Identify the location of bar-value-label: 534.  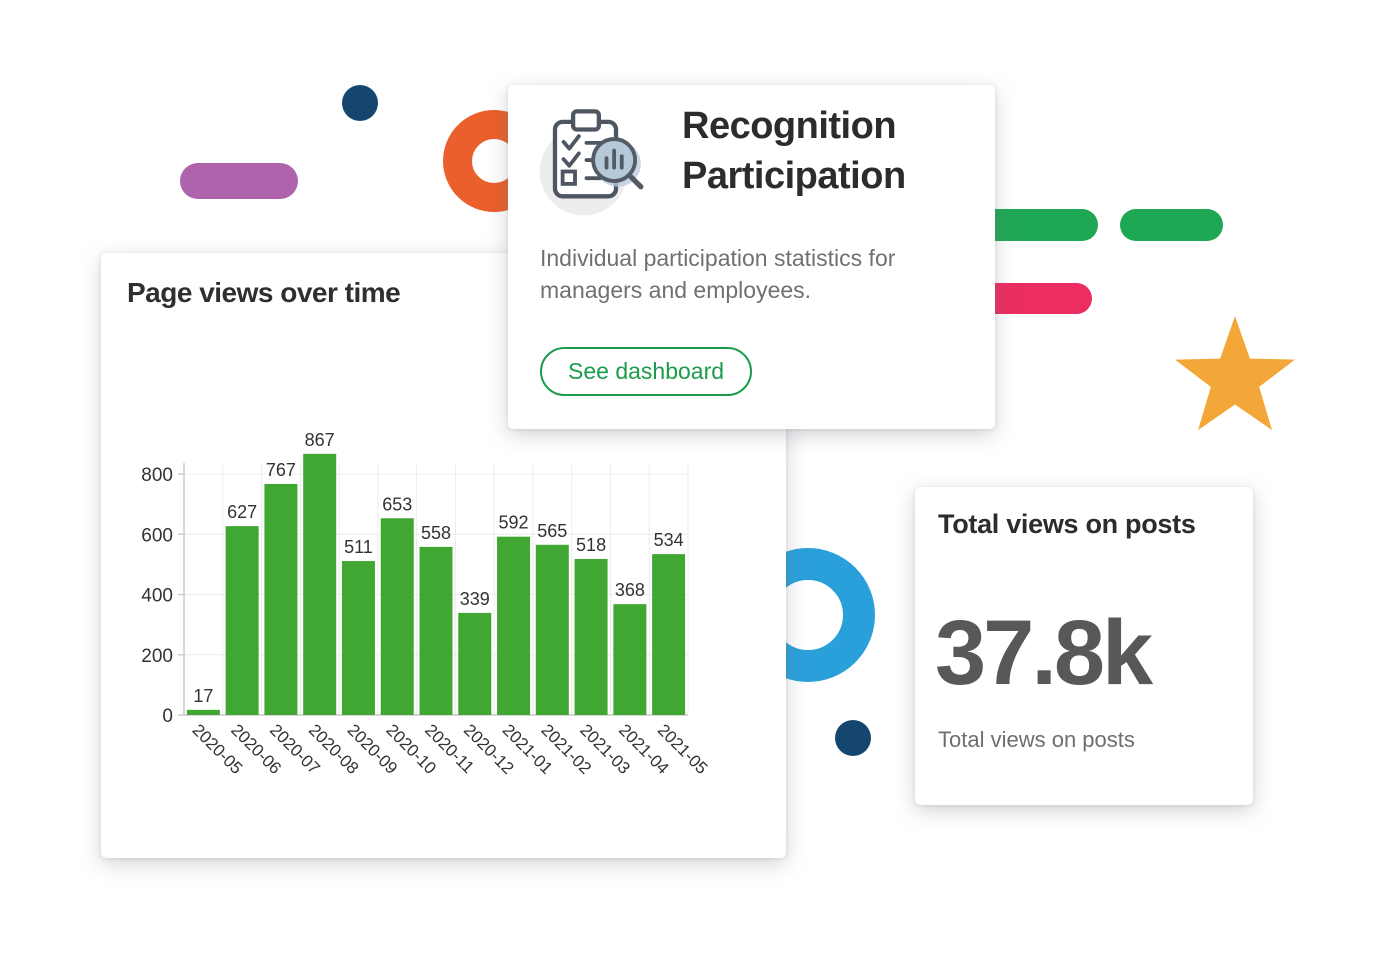
(669, 540).